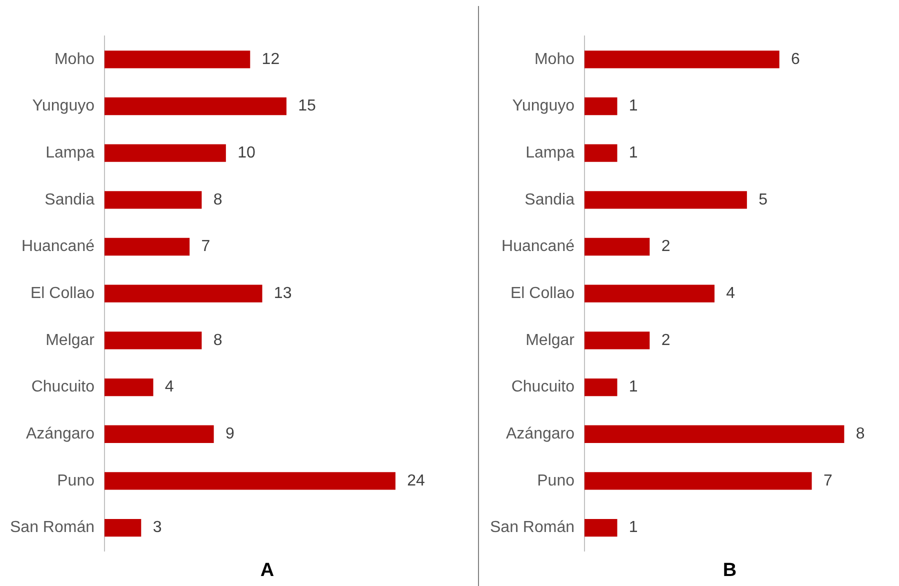 The height and width of the screenshot is (586, 899). Describe the element at coordinates (416, 481) in the screenshot. I see `data-label: 24` at that location.